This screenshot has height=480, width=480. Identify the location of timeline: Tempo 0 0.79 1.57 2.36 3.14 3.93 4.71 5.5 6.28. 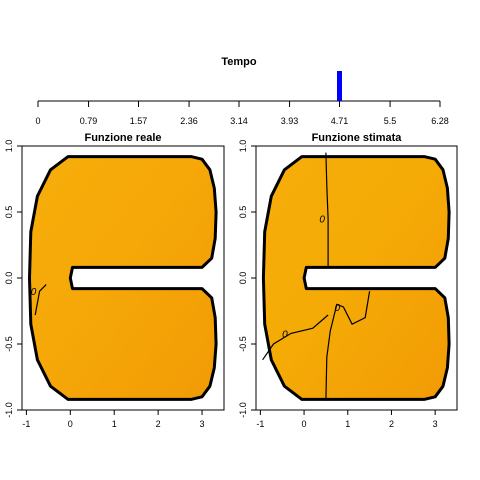
(241, 91).